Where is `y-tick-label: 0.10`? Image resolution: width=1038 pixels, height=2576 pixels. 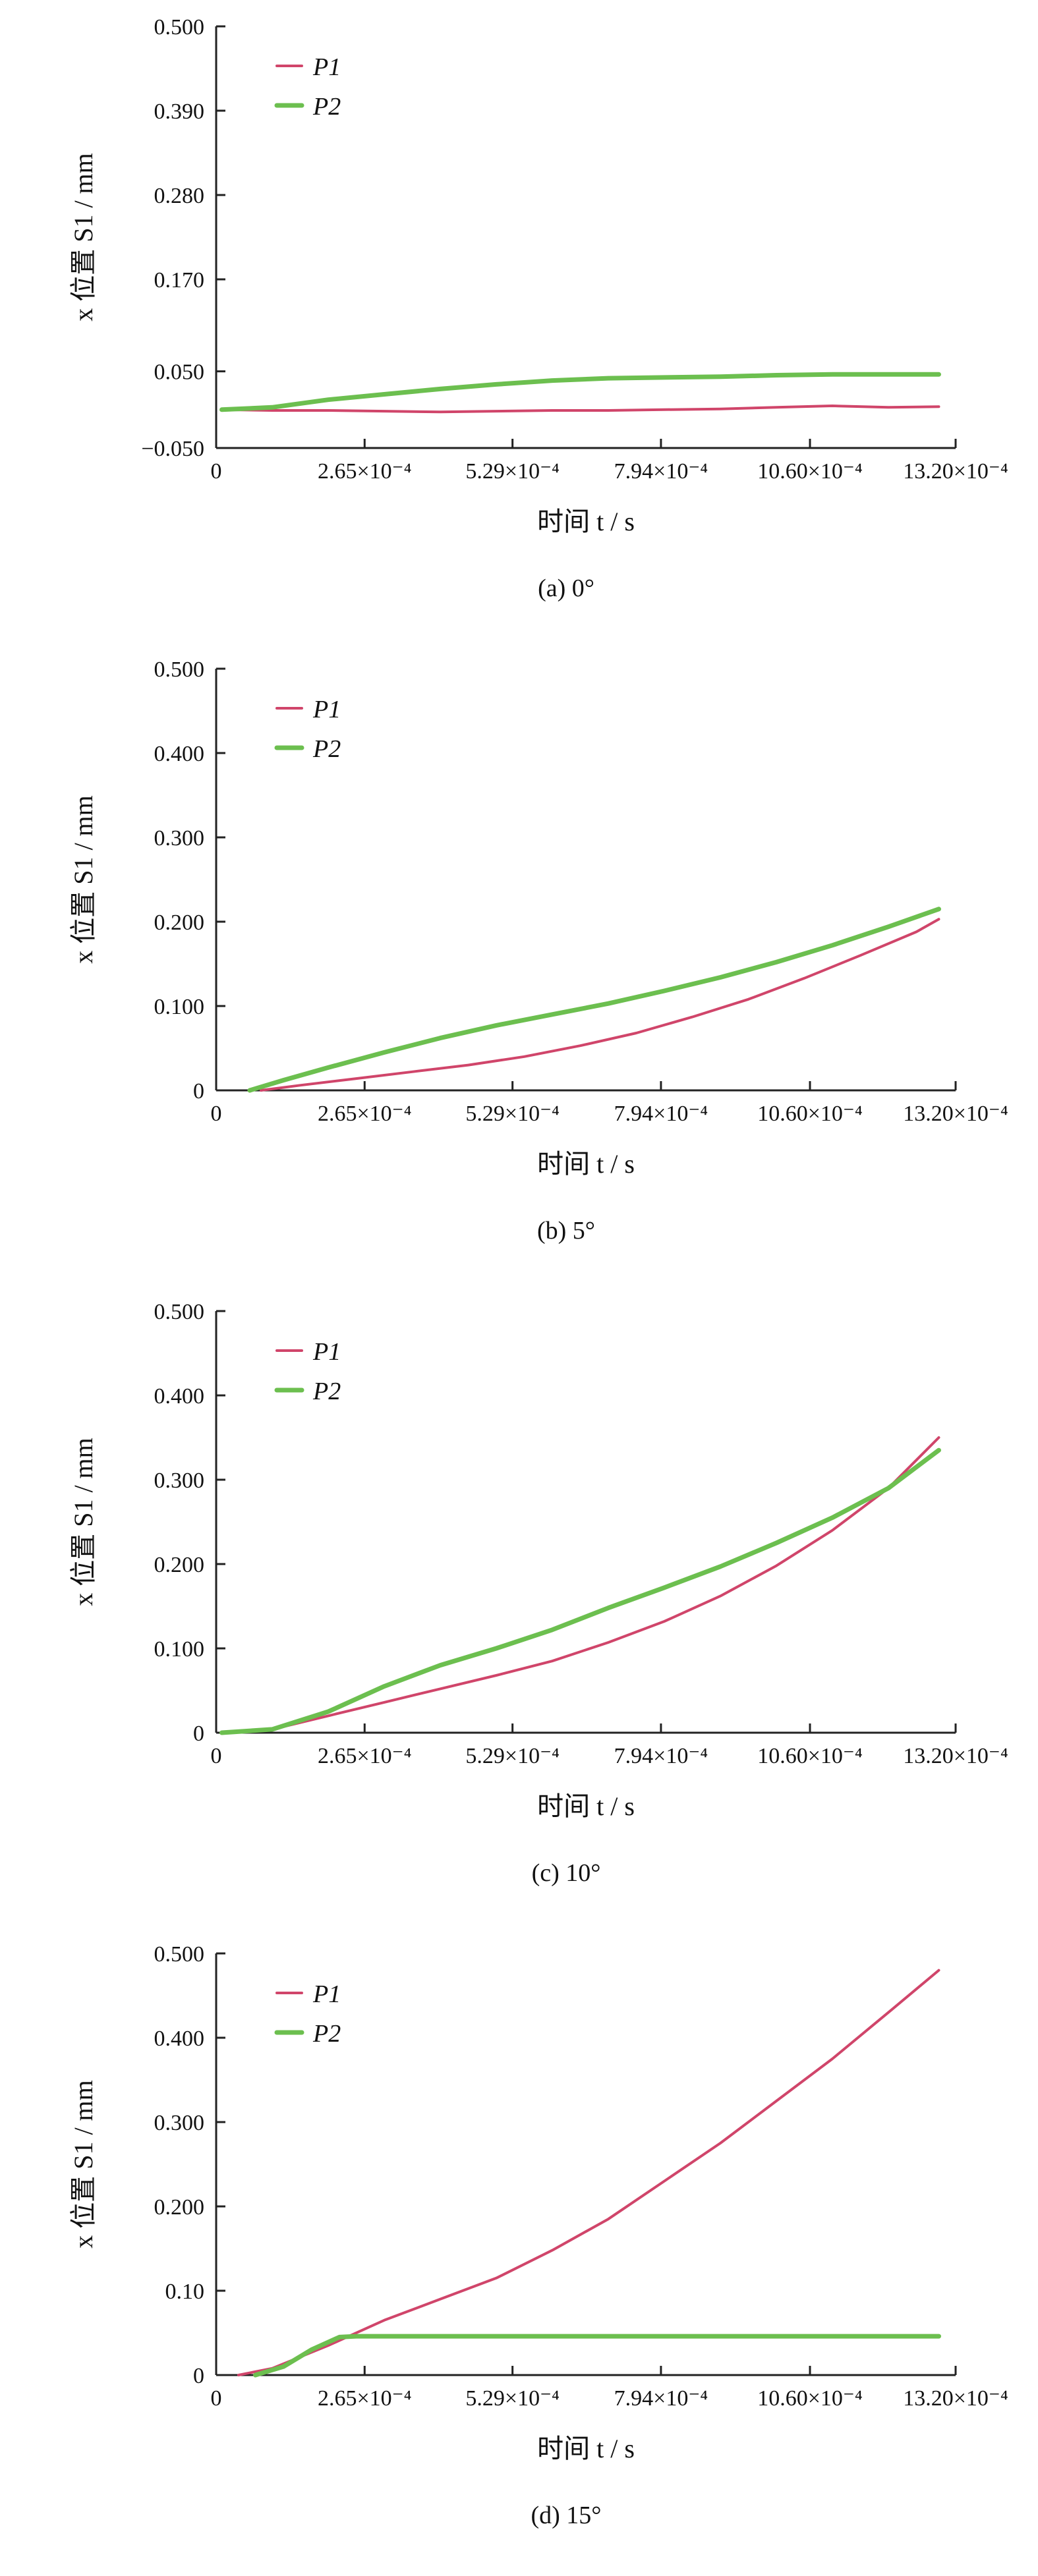
y-tick-label: 0.10 is located at coordinates (185, 2292).